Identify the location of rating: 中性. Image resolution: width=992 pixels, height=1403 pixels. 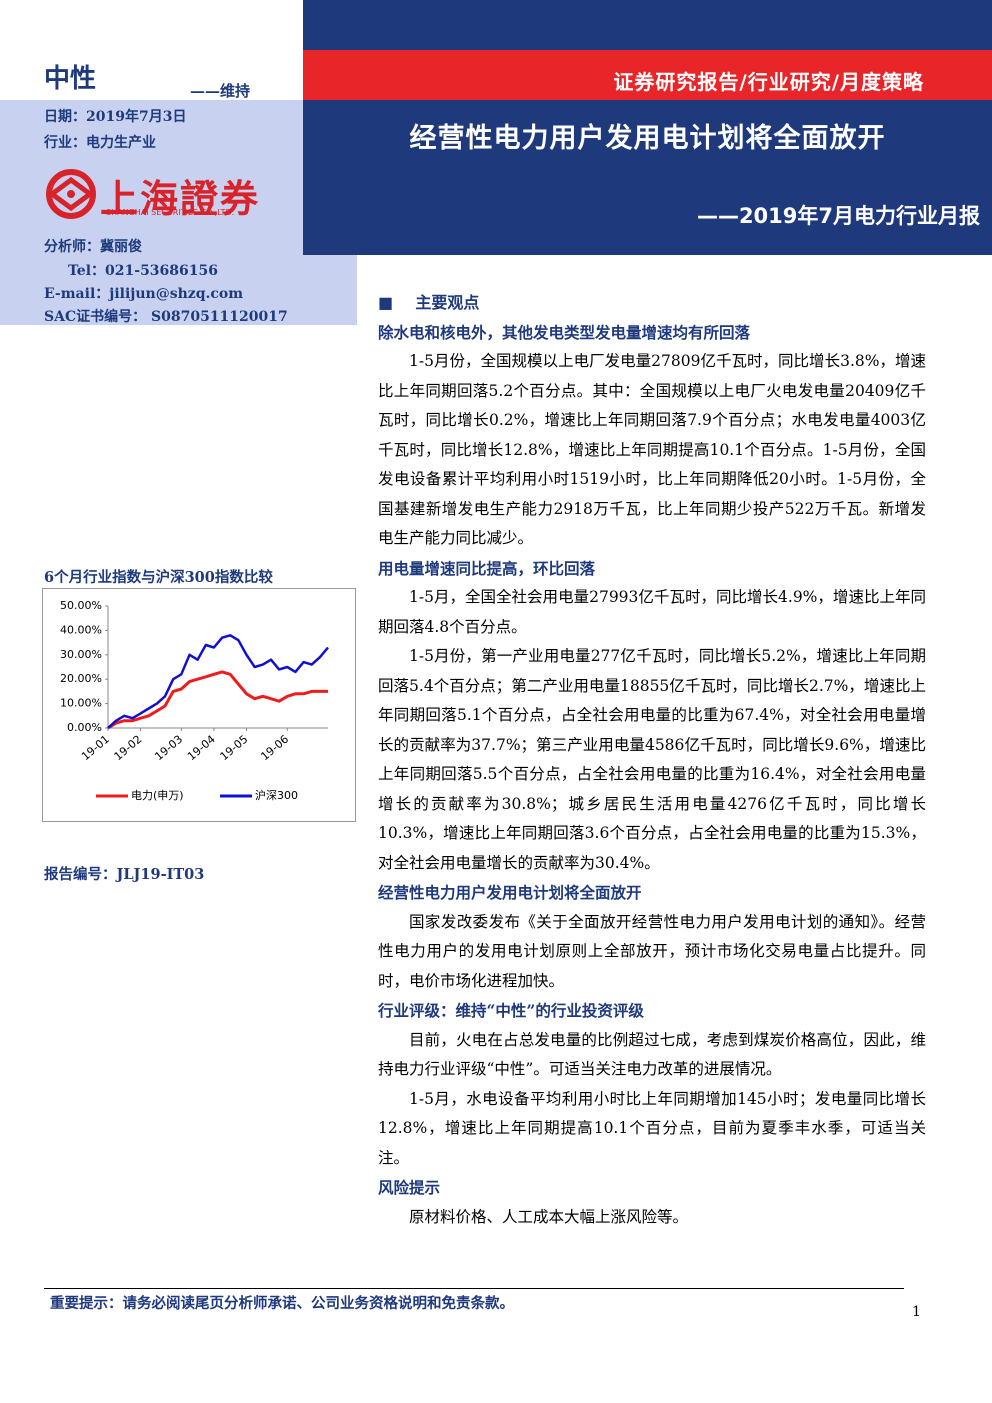
(70, 79).